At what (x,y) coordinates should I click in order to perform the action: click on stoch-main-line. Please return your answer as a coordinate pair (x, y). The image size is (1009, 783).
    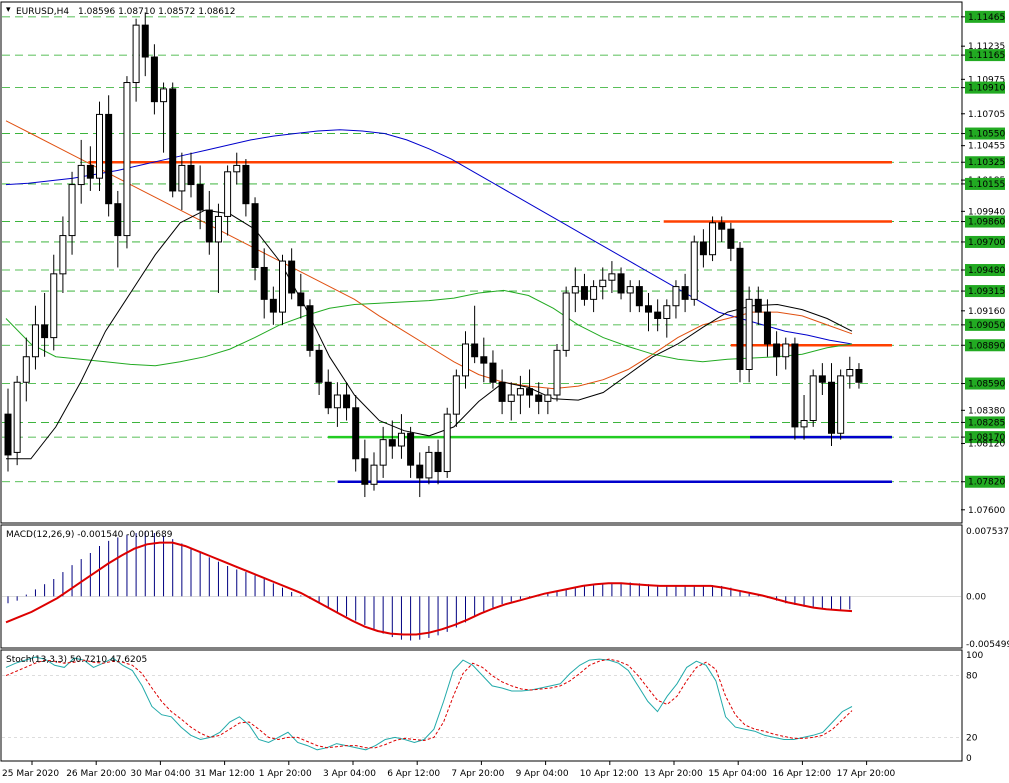
    Looking at the image, I should click on (429, 703).